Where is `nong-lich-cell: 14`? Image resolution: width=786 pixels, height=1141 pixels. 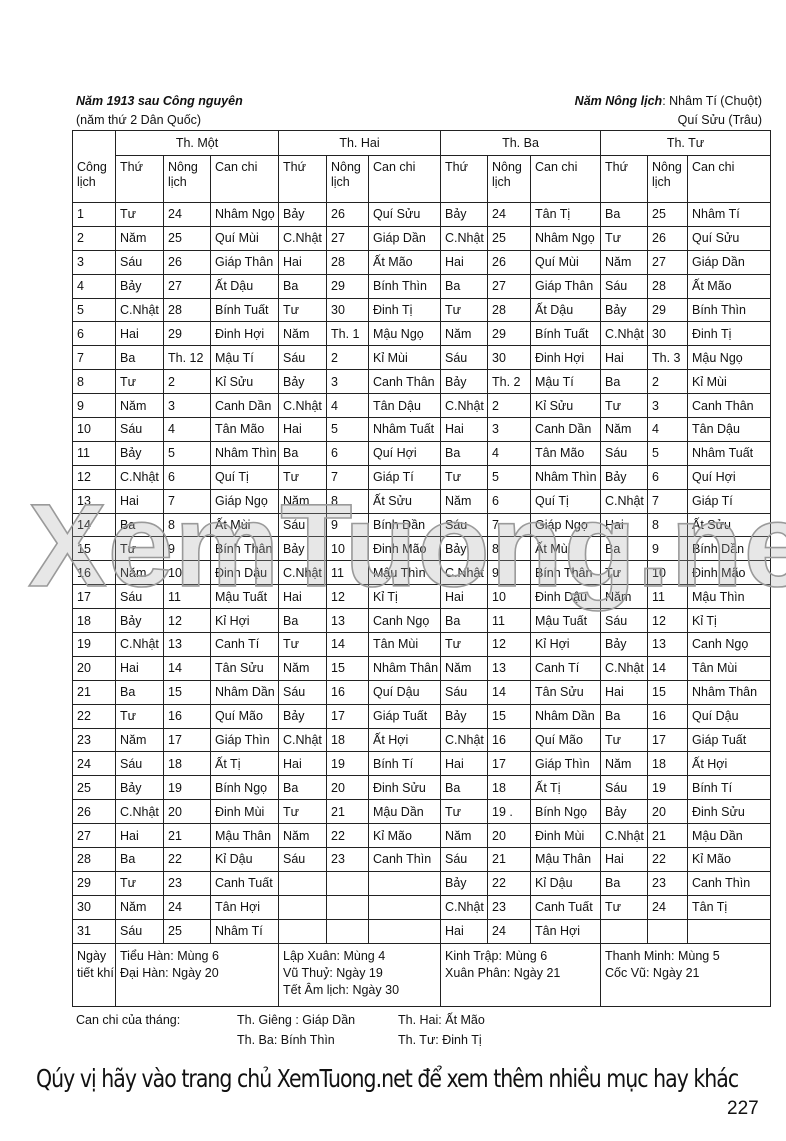 nong-lich-cell: 14 is located at coordinates (667, 668).